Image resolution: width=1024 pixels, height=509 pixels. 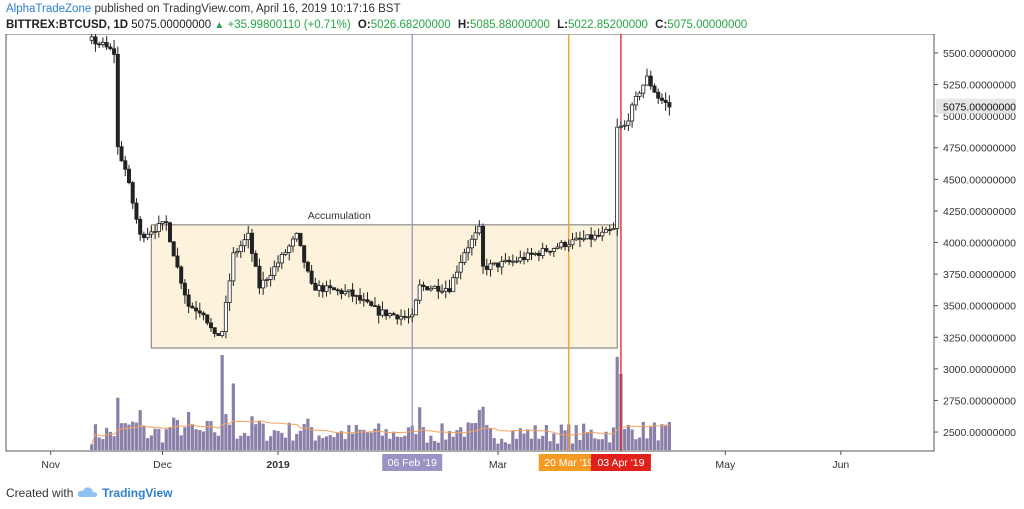 I want to click on symbol-name: BITTREX:BTCUSD, 1D, so click(x=67, y=25).